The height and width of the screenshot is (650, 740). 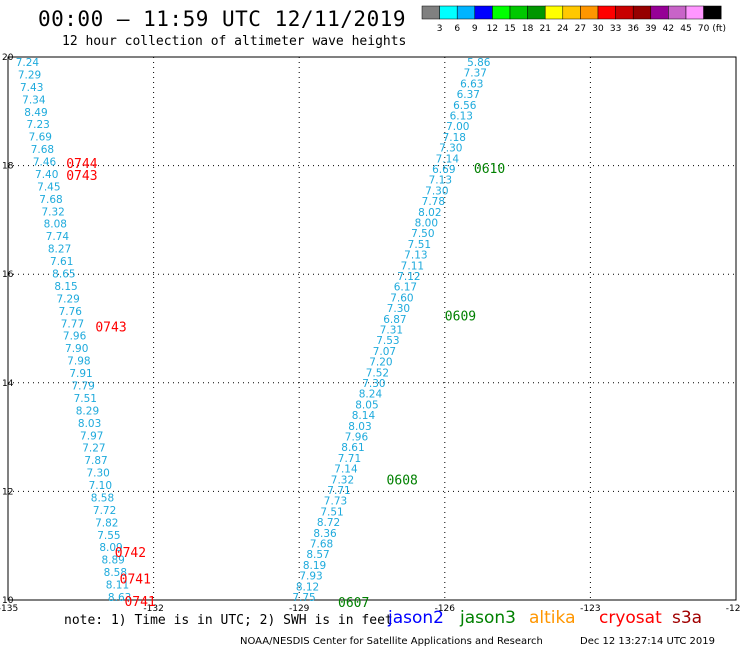 What do you see at coordinates (307, 587) in the screenshot?
I see `wave-height-value: 8.12` at bounding box center [307, 587].